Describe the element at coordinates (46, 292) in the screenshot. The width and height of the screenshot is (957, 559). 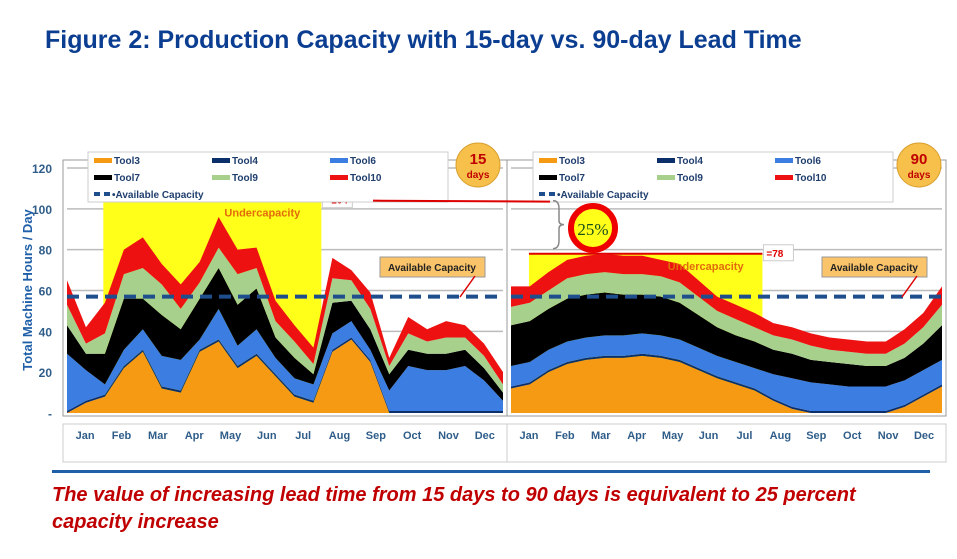
I see `y-tick-label: 60` at that location.